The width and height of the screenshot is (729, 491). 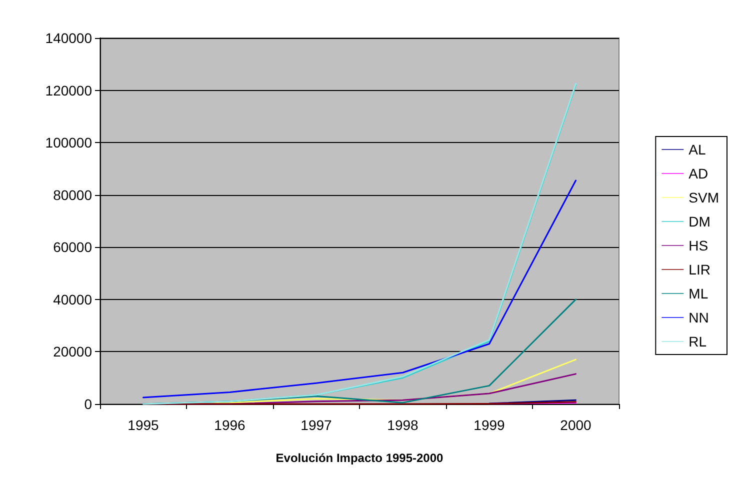 What do you see at coordinates (144, 425) in the screenshot?
I see `x-tick-label: 1995` at bounding box center [144, 425].